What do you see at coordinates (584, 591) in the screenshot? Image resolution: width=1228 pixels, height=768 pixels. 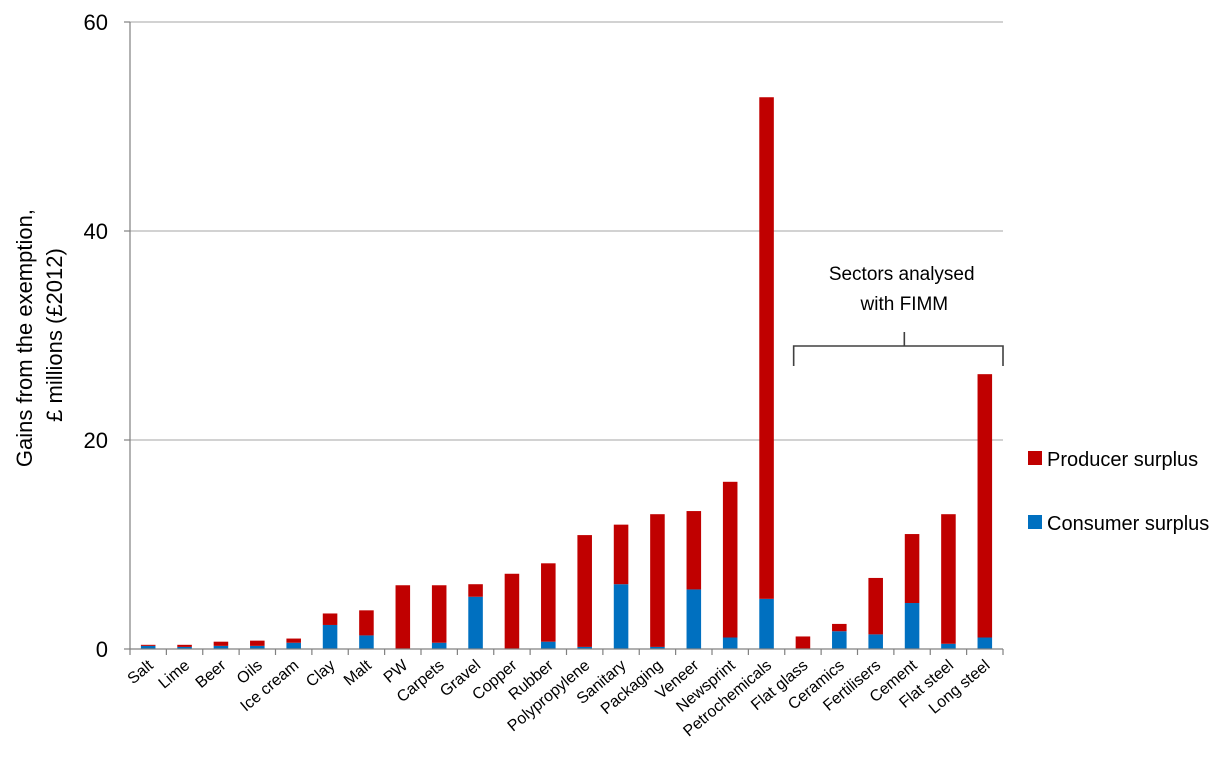 I see `bar-producer-surplus-polypropylene` at bounding box center [584, 591].